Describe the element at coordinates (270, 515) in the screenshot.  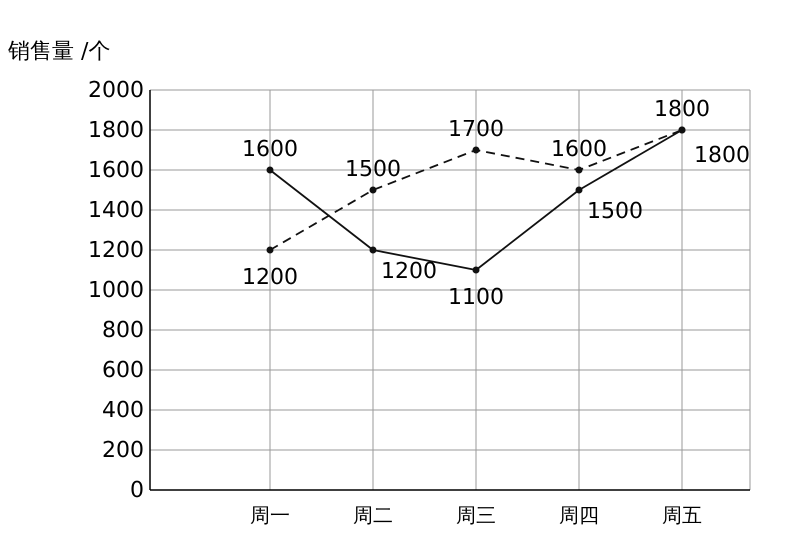
I see `x-tick-label: 周一` at that location.